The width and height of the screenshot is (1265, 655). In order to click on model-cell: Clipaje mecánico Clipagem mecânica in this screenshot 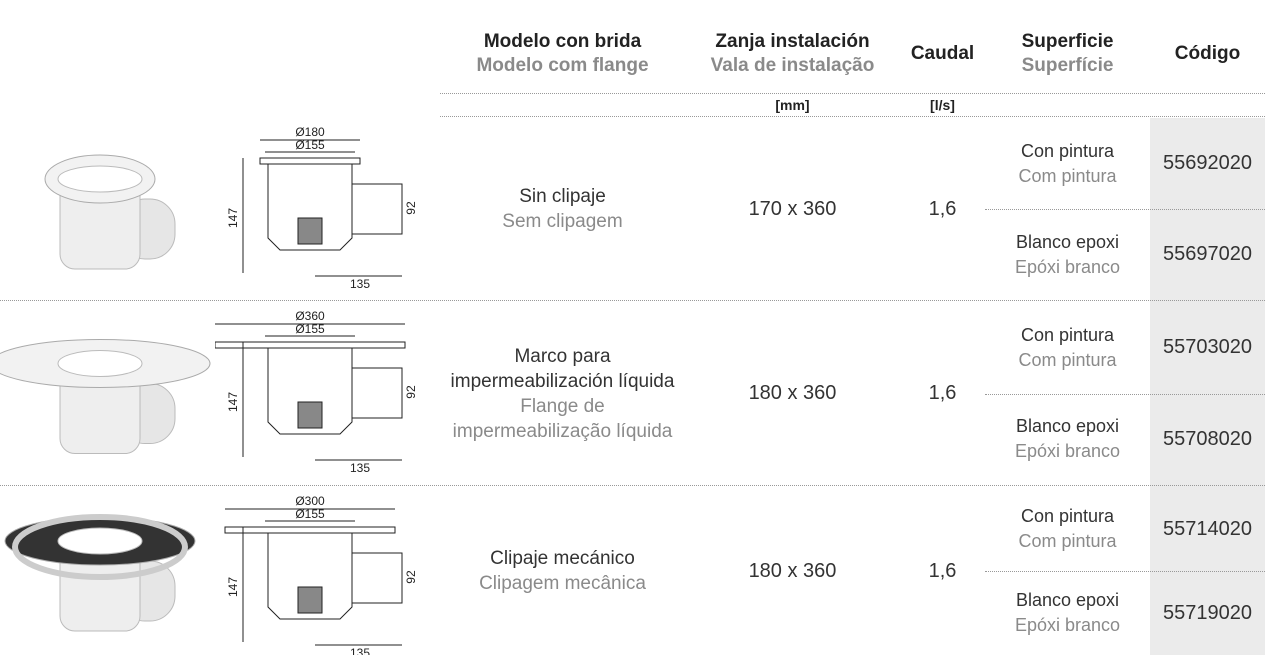, I will do `click(562, 571)`.